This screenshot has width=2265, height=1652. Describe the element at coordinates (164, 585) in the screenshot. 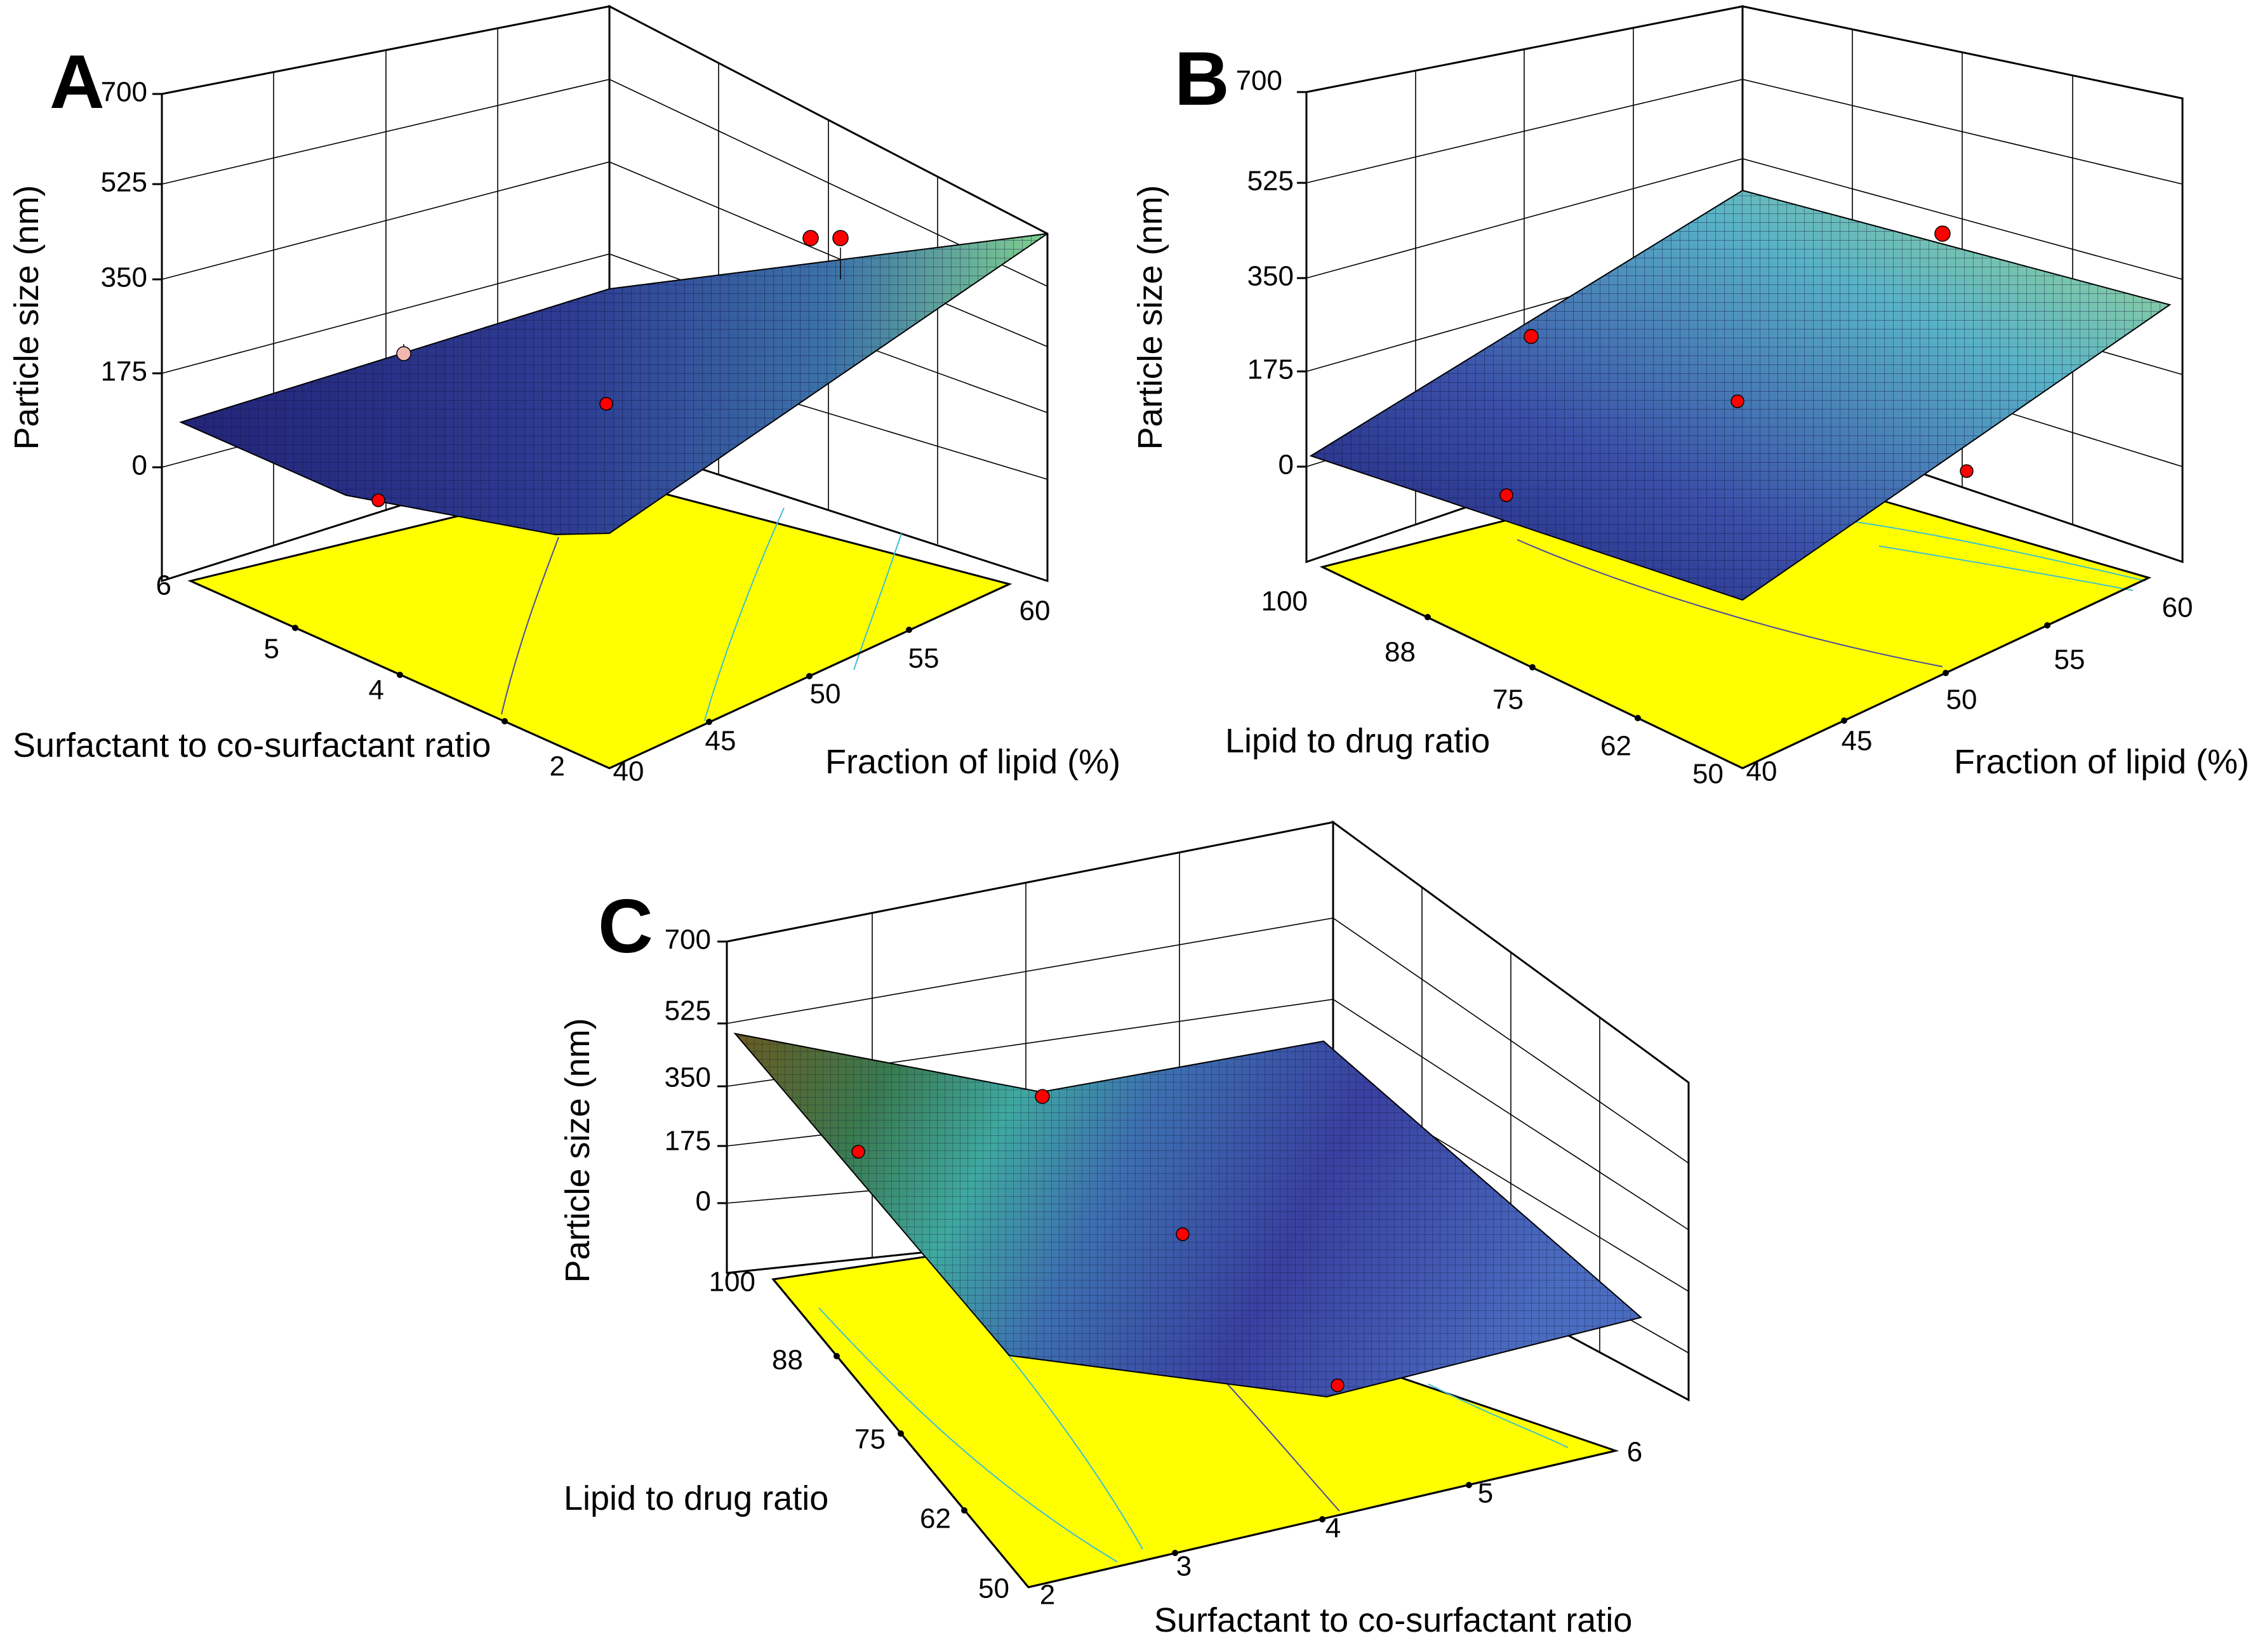

I see `y-tick-label: 6` at that location.